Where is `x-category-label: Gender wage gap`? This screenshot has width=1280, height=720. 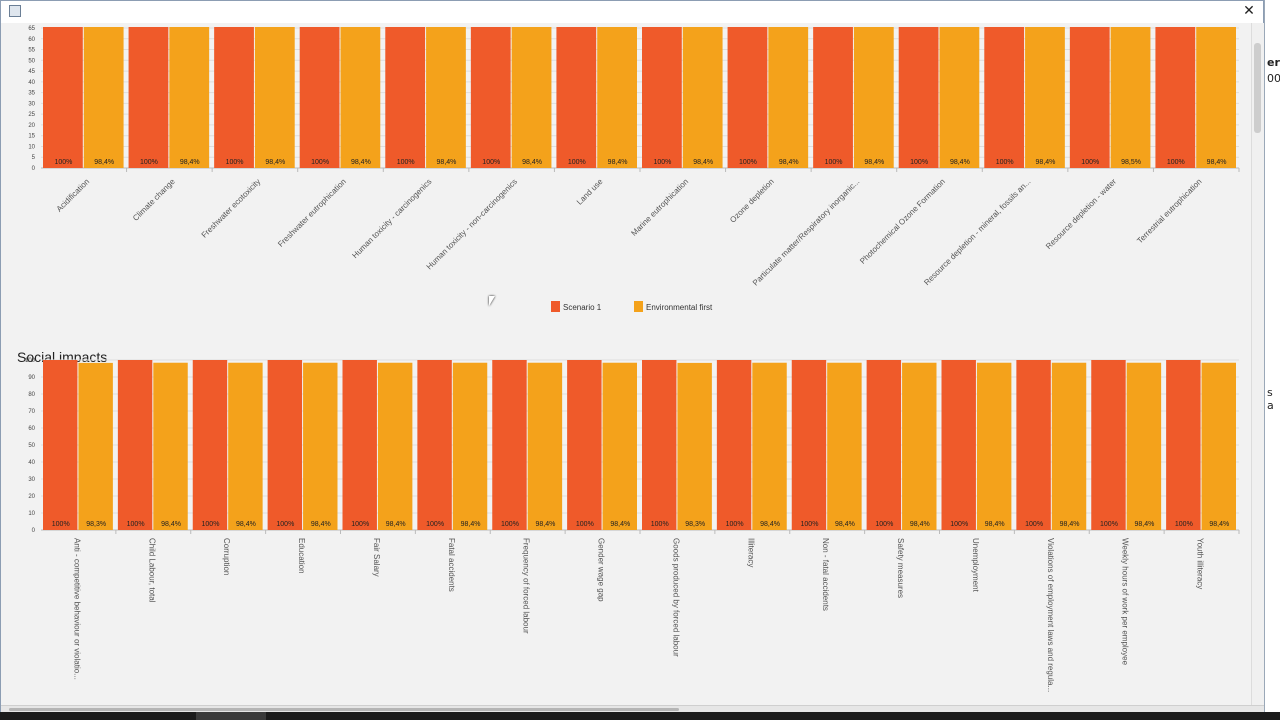 x-category-label: Gender wage gap is located at coordinates (601, 570).